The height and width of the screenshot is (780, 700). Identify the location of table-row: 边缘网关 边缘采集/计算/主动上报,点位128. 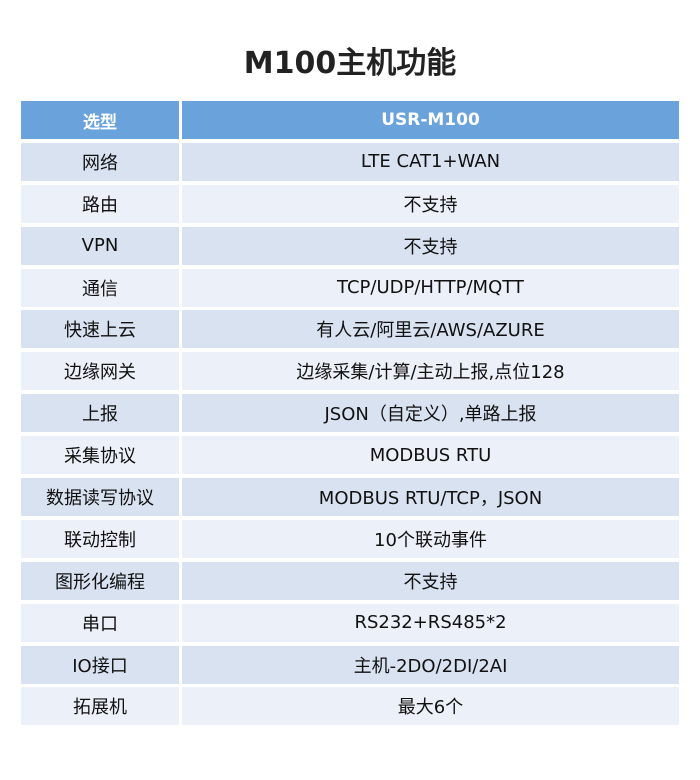
(350, 371).